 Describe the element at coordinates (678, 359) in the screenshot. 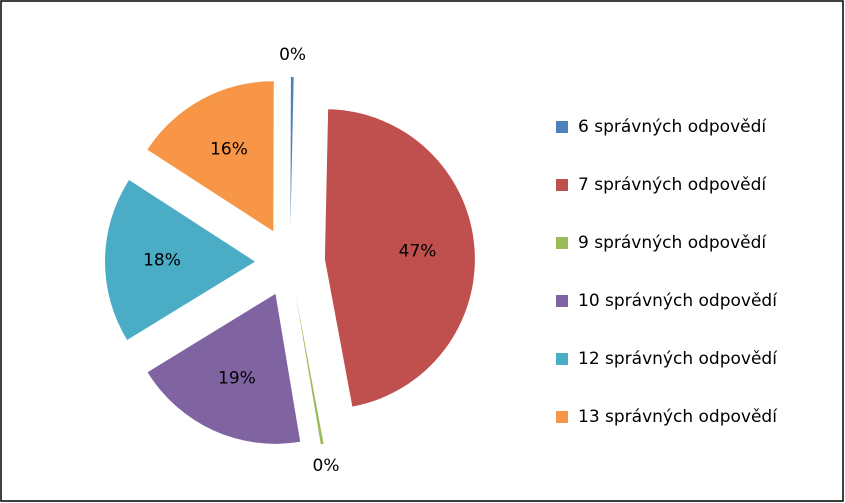

I see `legend-label: 12 správných odpovědí` at that location.